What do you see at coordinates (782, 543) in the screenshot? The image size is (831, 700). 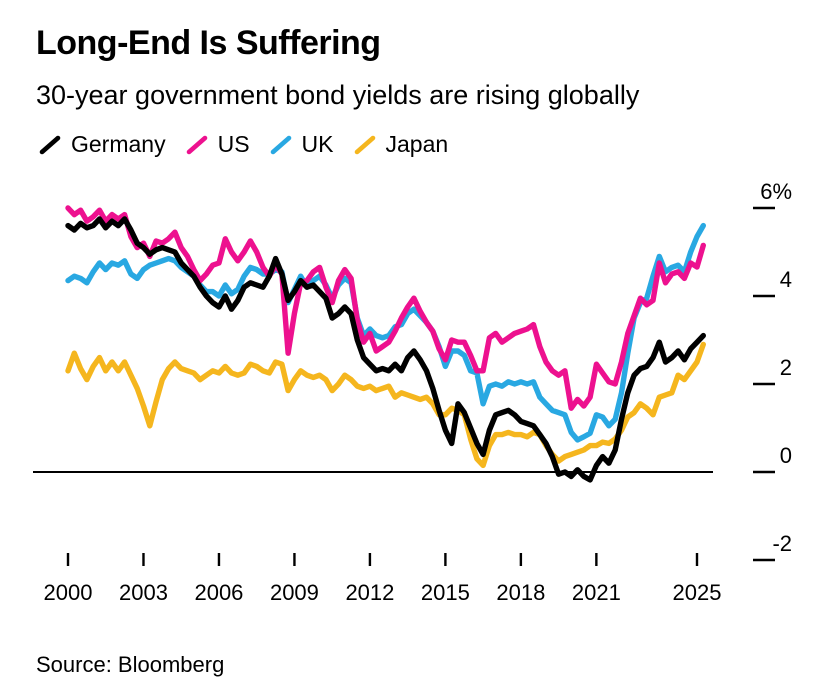 I see `y-tick-label: -2` at bounding box center [782, 543].